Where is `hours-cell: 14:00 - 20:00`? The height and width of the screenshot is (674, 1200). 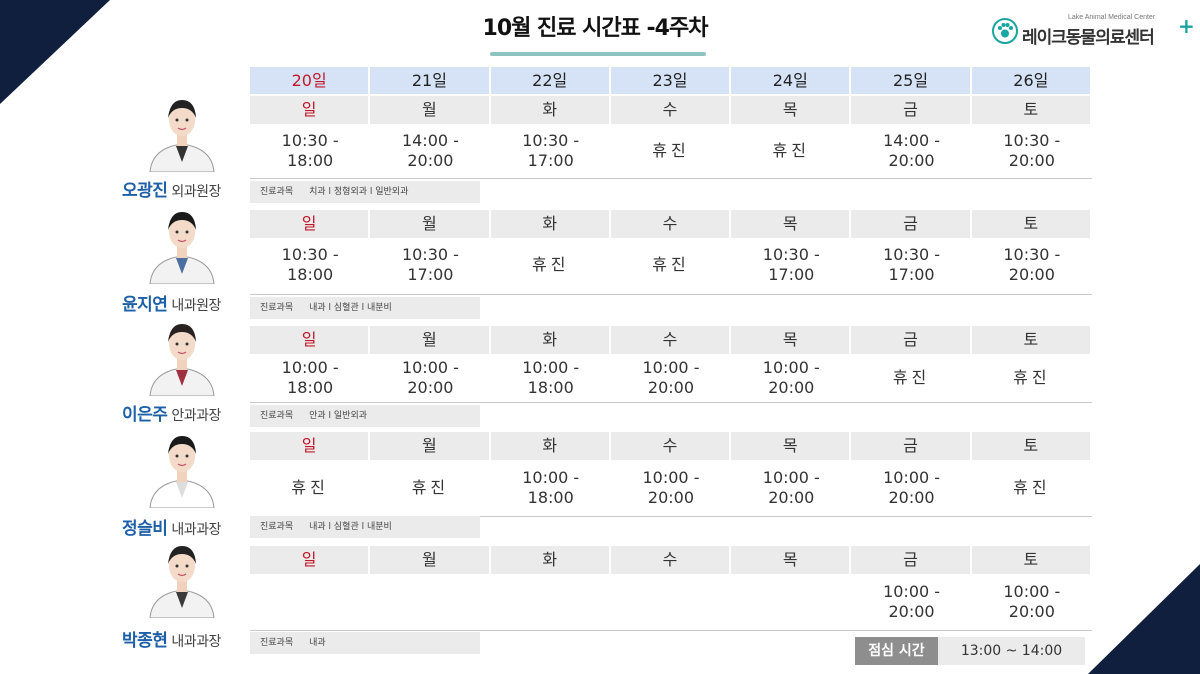
hours-cell: 14:00 - 20:00 is located at coordinates (912, 150).